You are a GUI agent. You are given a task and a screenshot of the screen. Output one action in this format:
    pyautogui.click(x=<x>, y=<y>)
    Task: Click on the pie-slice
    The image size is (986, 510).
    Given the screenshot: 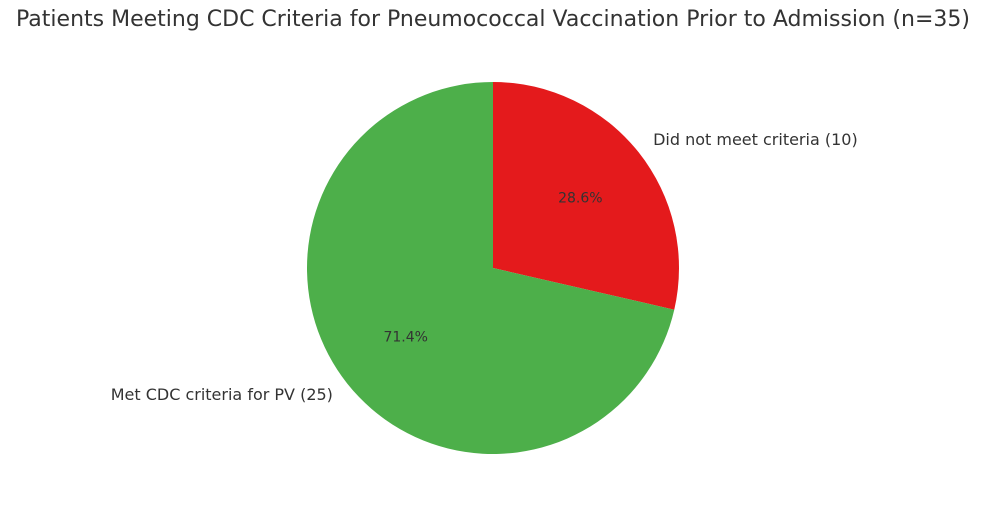 What is the action you would take?
    pyautogui.click(x=586, y=196)
    